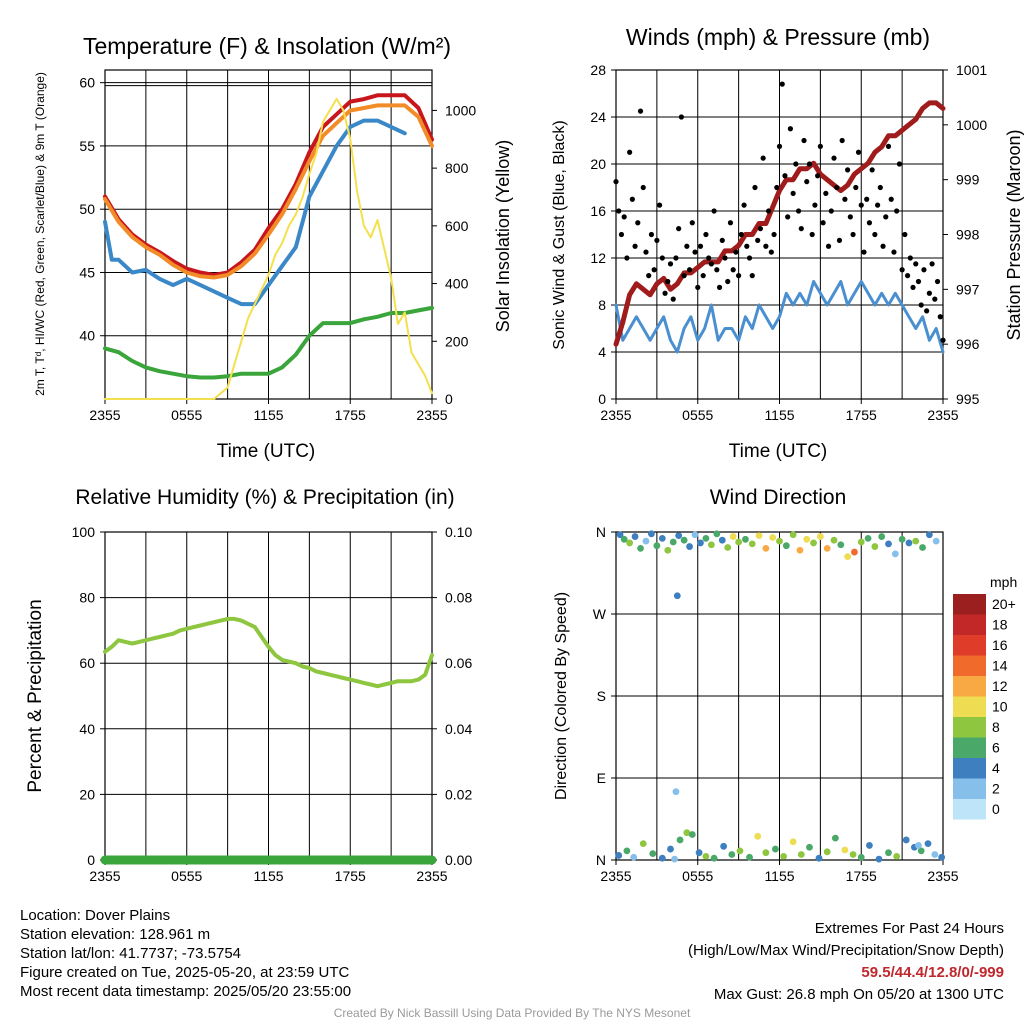 The width and height of the screenshot is (1024, 1024). What do you see at coordinates (1000, 666) in the screenshot?
I see `legend-label: 14` at bounding box center [1000, 666].